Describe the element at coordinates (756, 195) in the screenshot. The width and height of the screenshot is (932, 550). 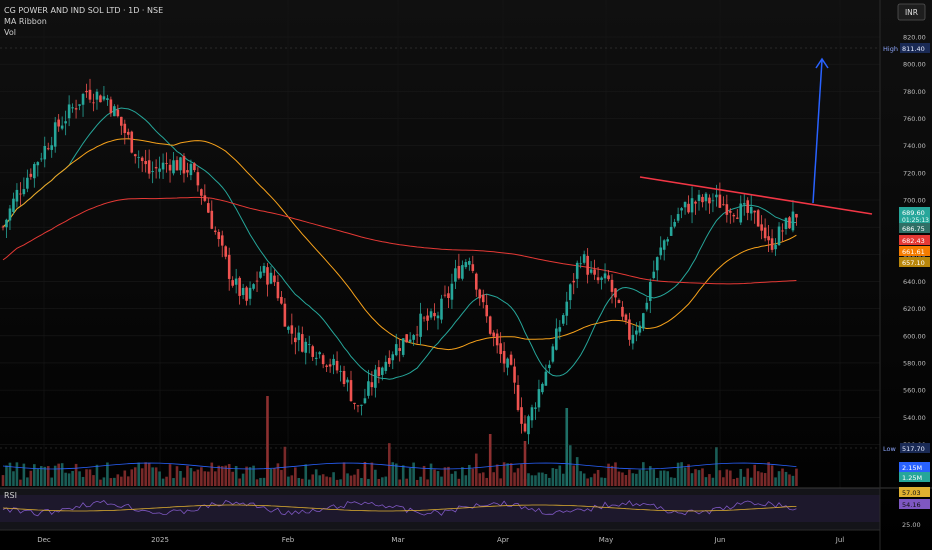
I see `resistance-trendline` at that location.